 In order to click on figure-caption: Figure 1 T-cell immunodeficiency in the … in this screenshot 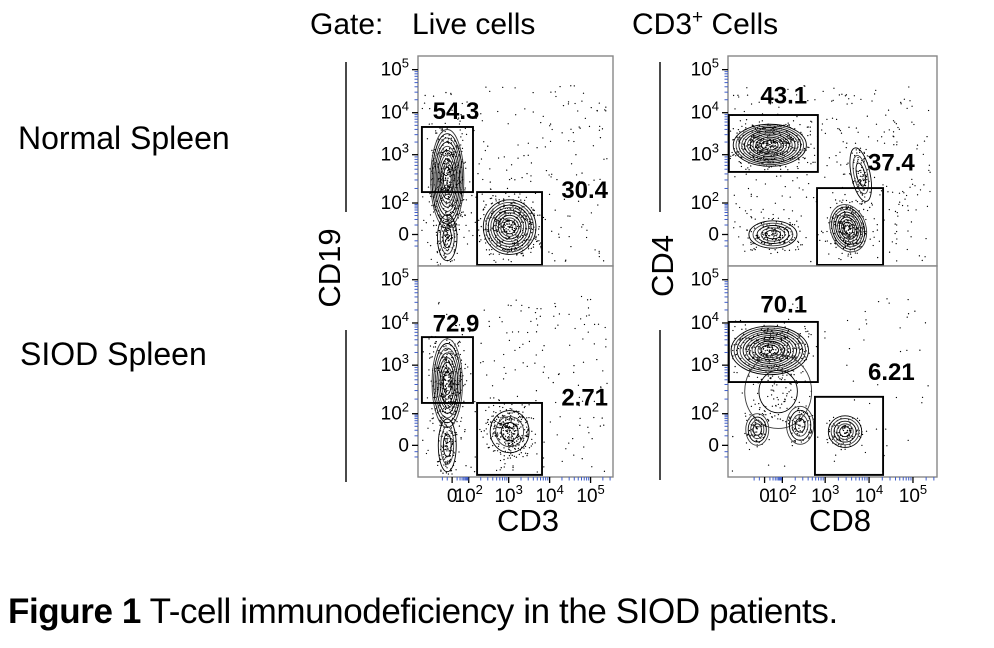, I will do `click(423, 612)`.